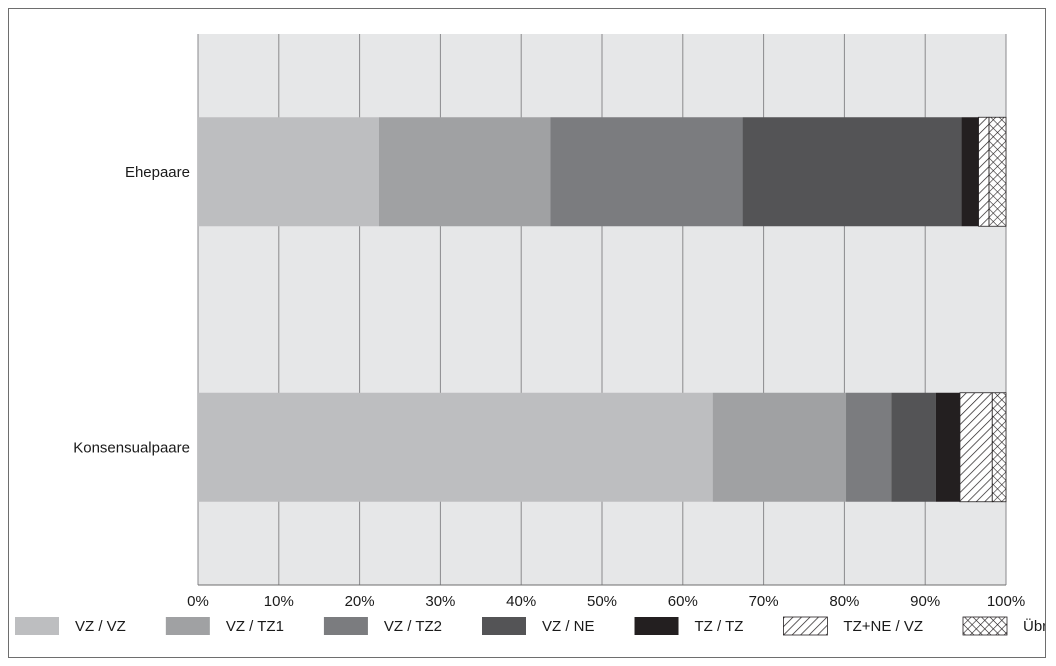 This screenshot has height=666, width=1056. Describe the element at coordinates (1006, 601) in the screenshot. I see `x-tick-label: 100%` at that location.